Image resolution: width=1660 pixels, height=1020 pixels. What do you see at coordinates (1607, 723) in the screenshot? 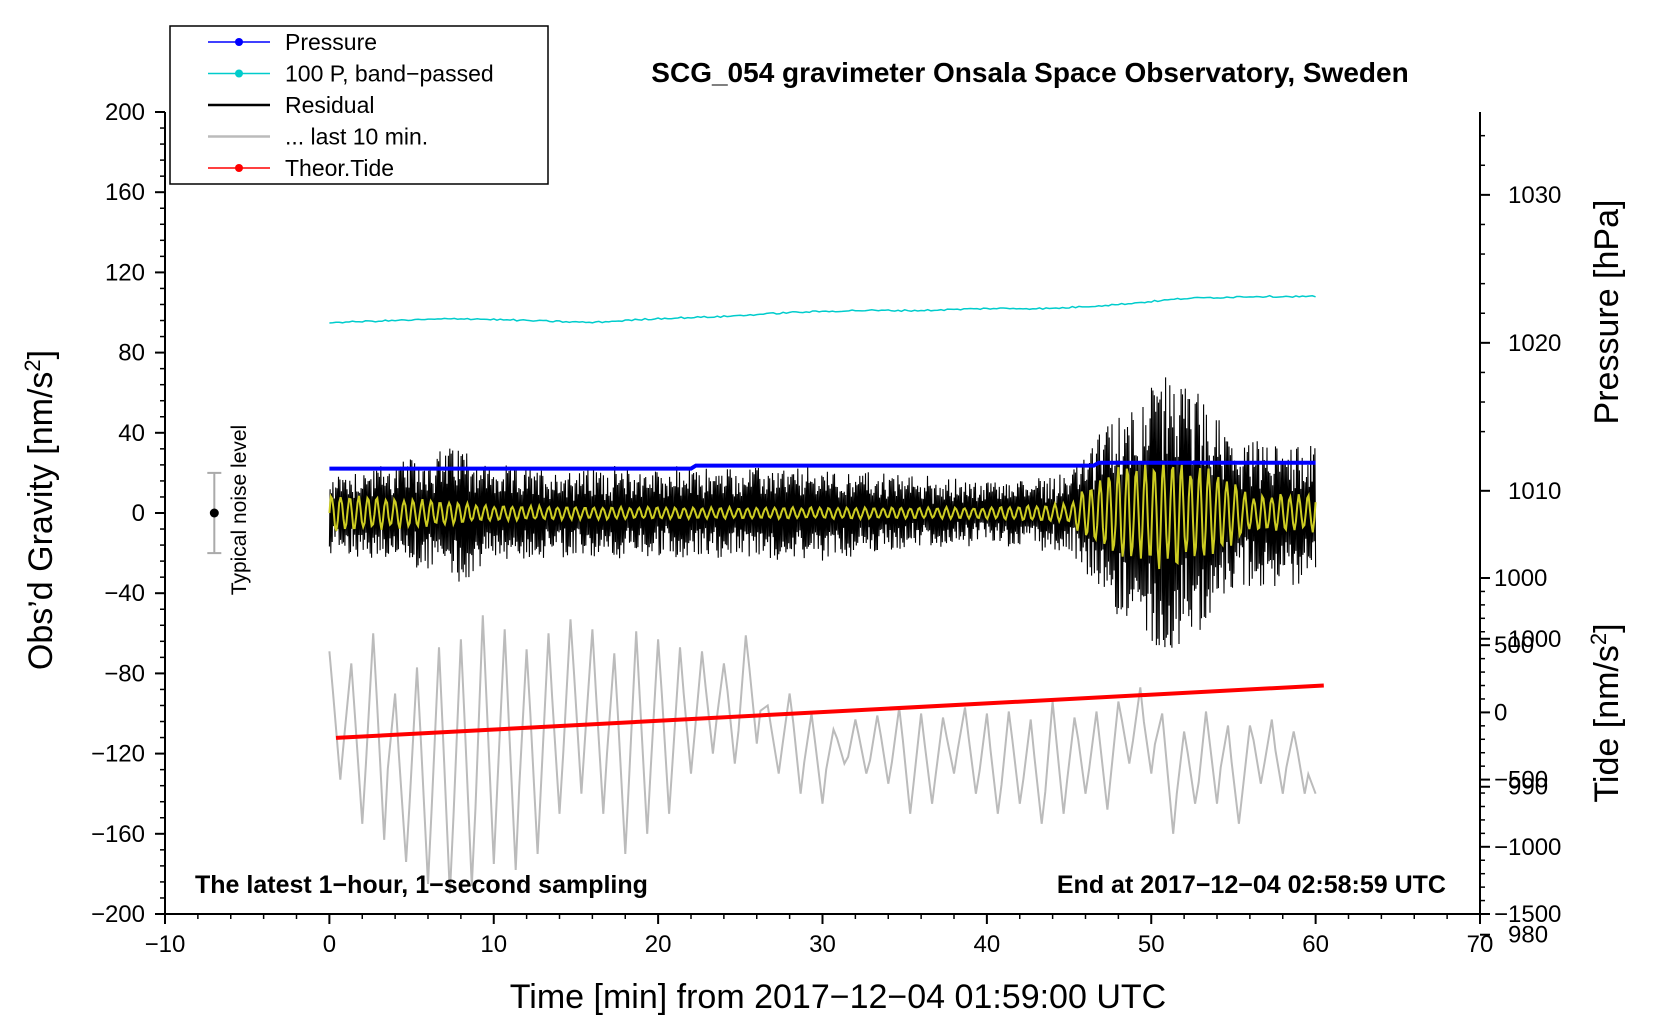
I see `y-axis-label-tide-base: Tide [nm/s` at bounding box center [1607, 723].